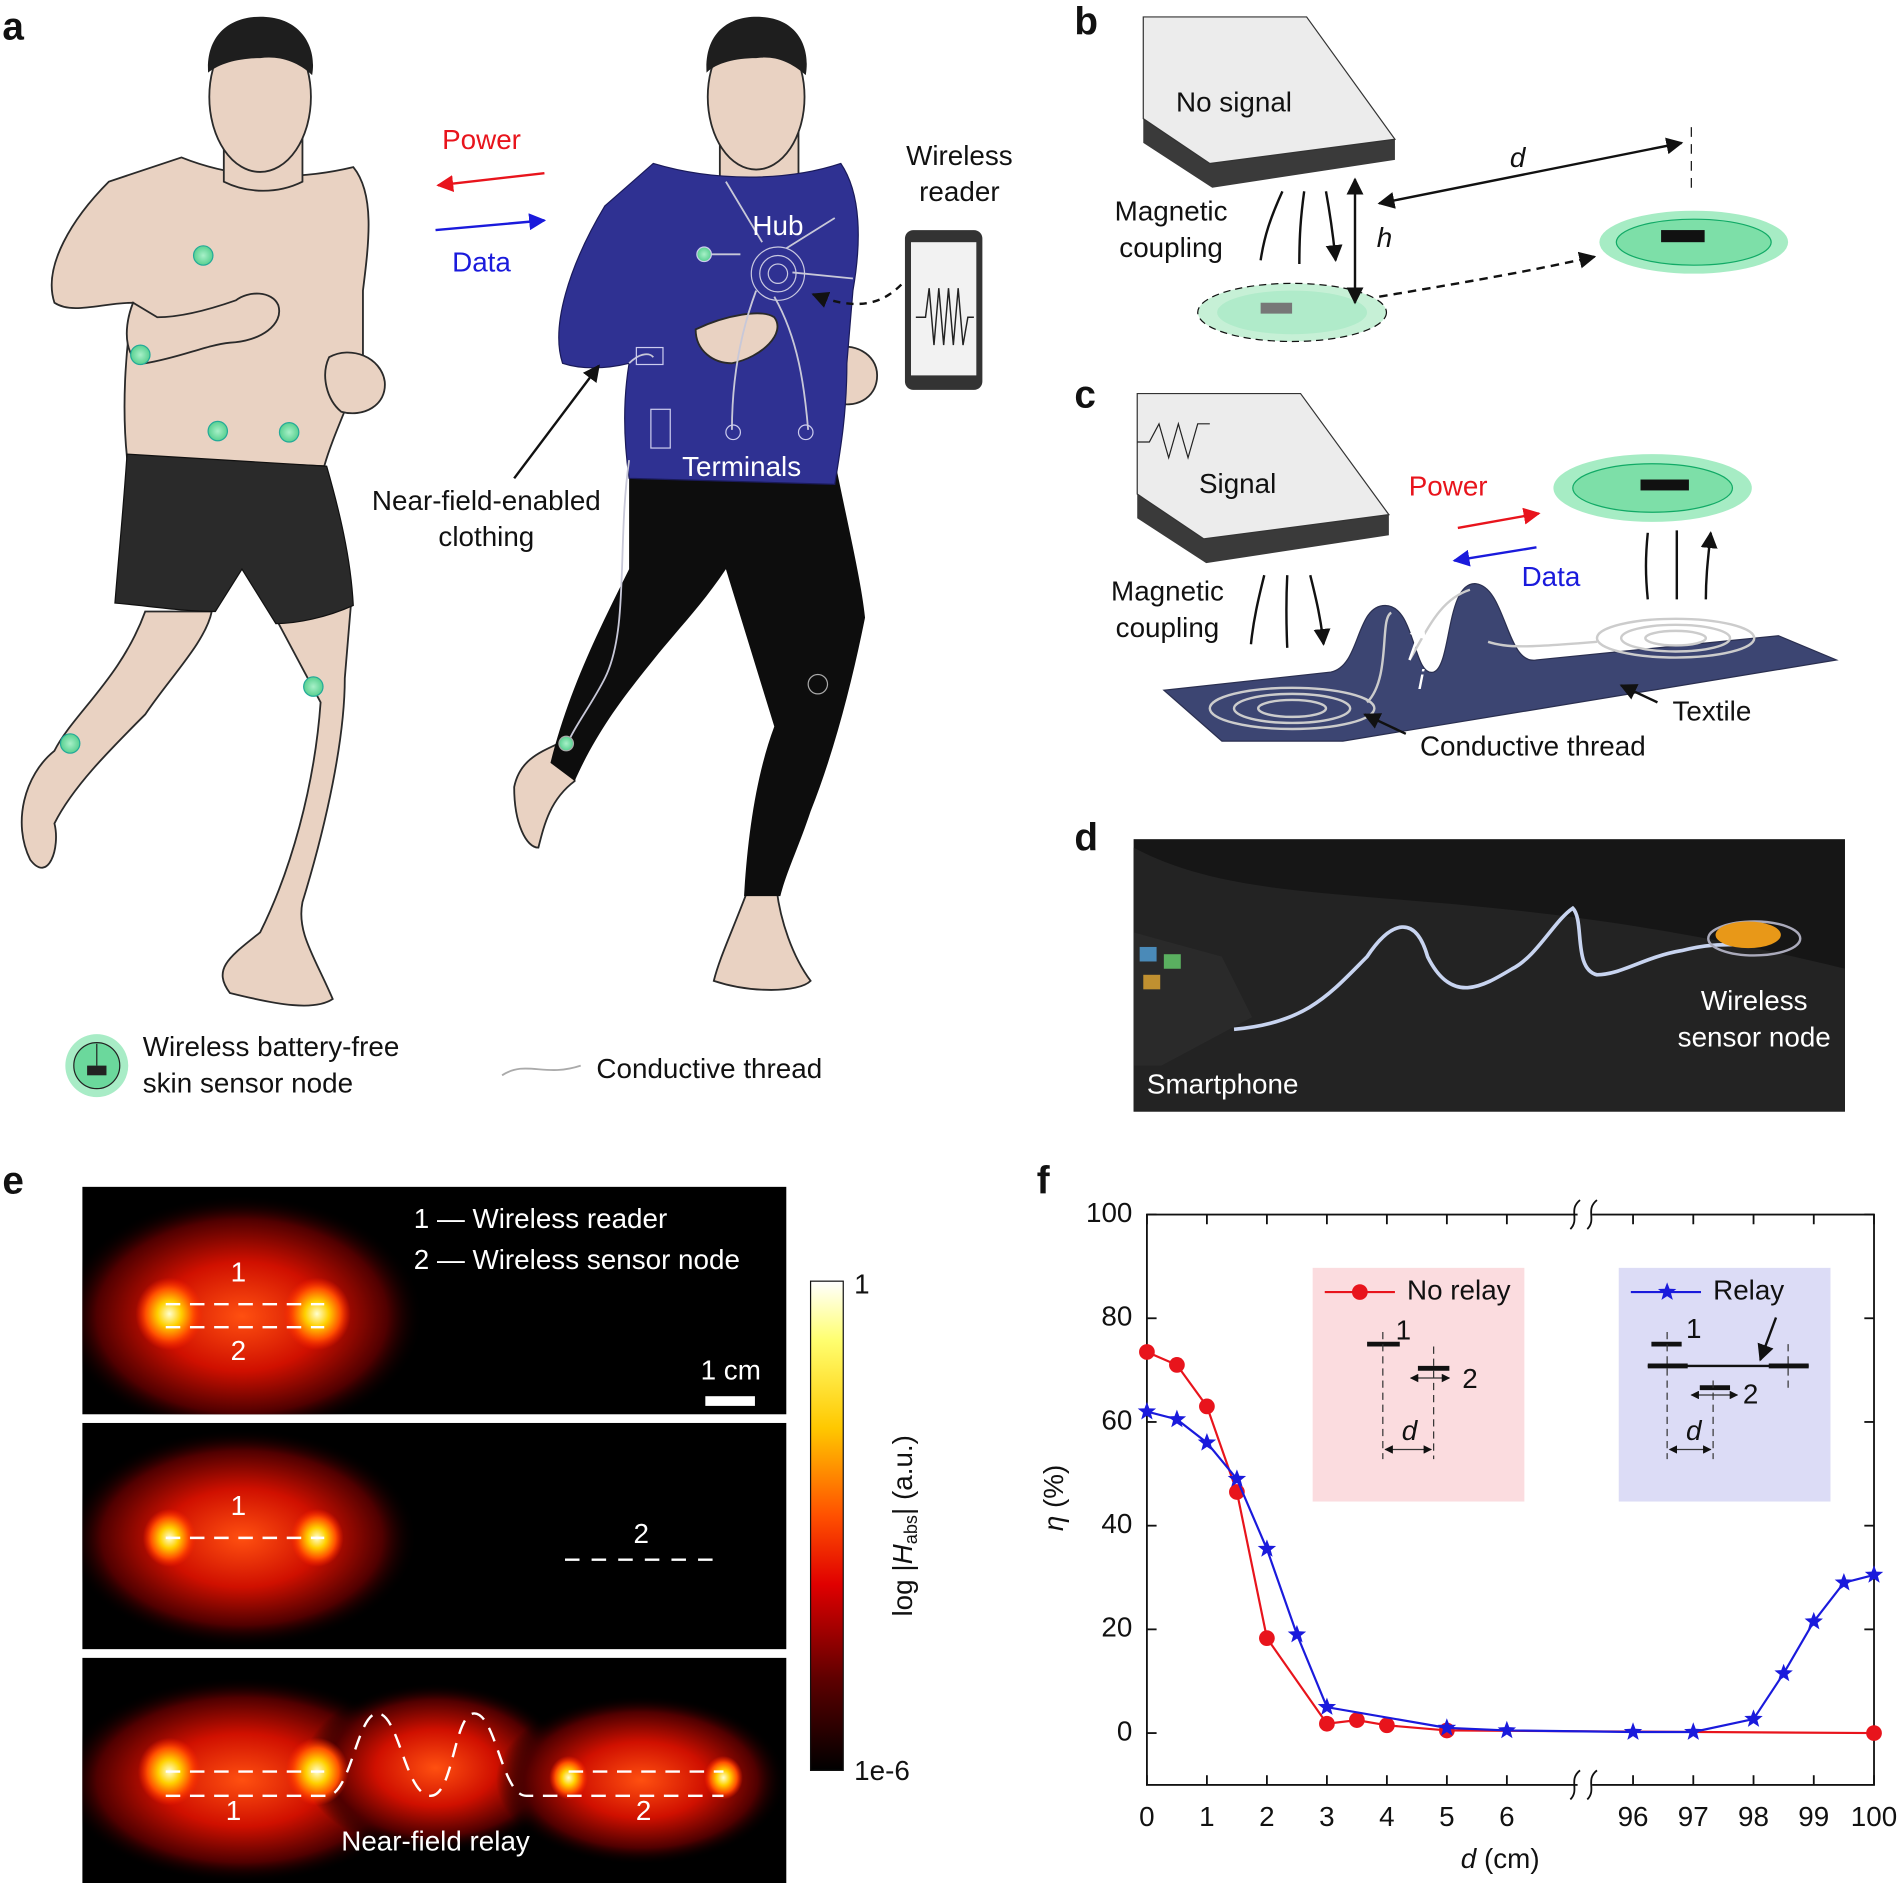 This screenshot has height=1883, width=1897. I want to click on y-axis-label-part: η, so click(1054, 1523).